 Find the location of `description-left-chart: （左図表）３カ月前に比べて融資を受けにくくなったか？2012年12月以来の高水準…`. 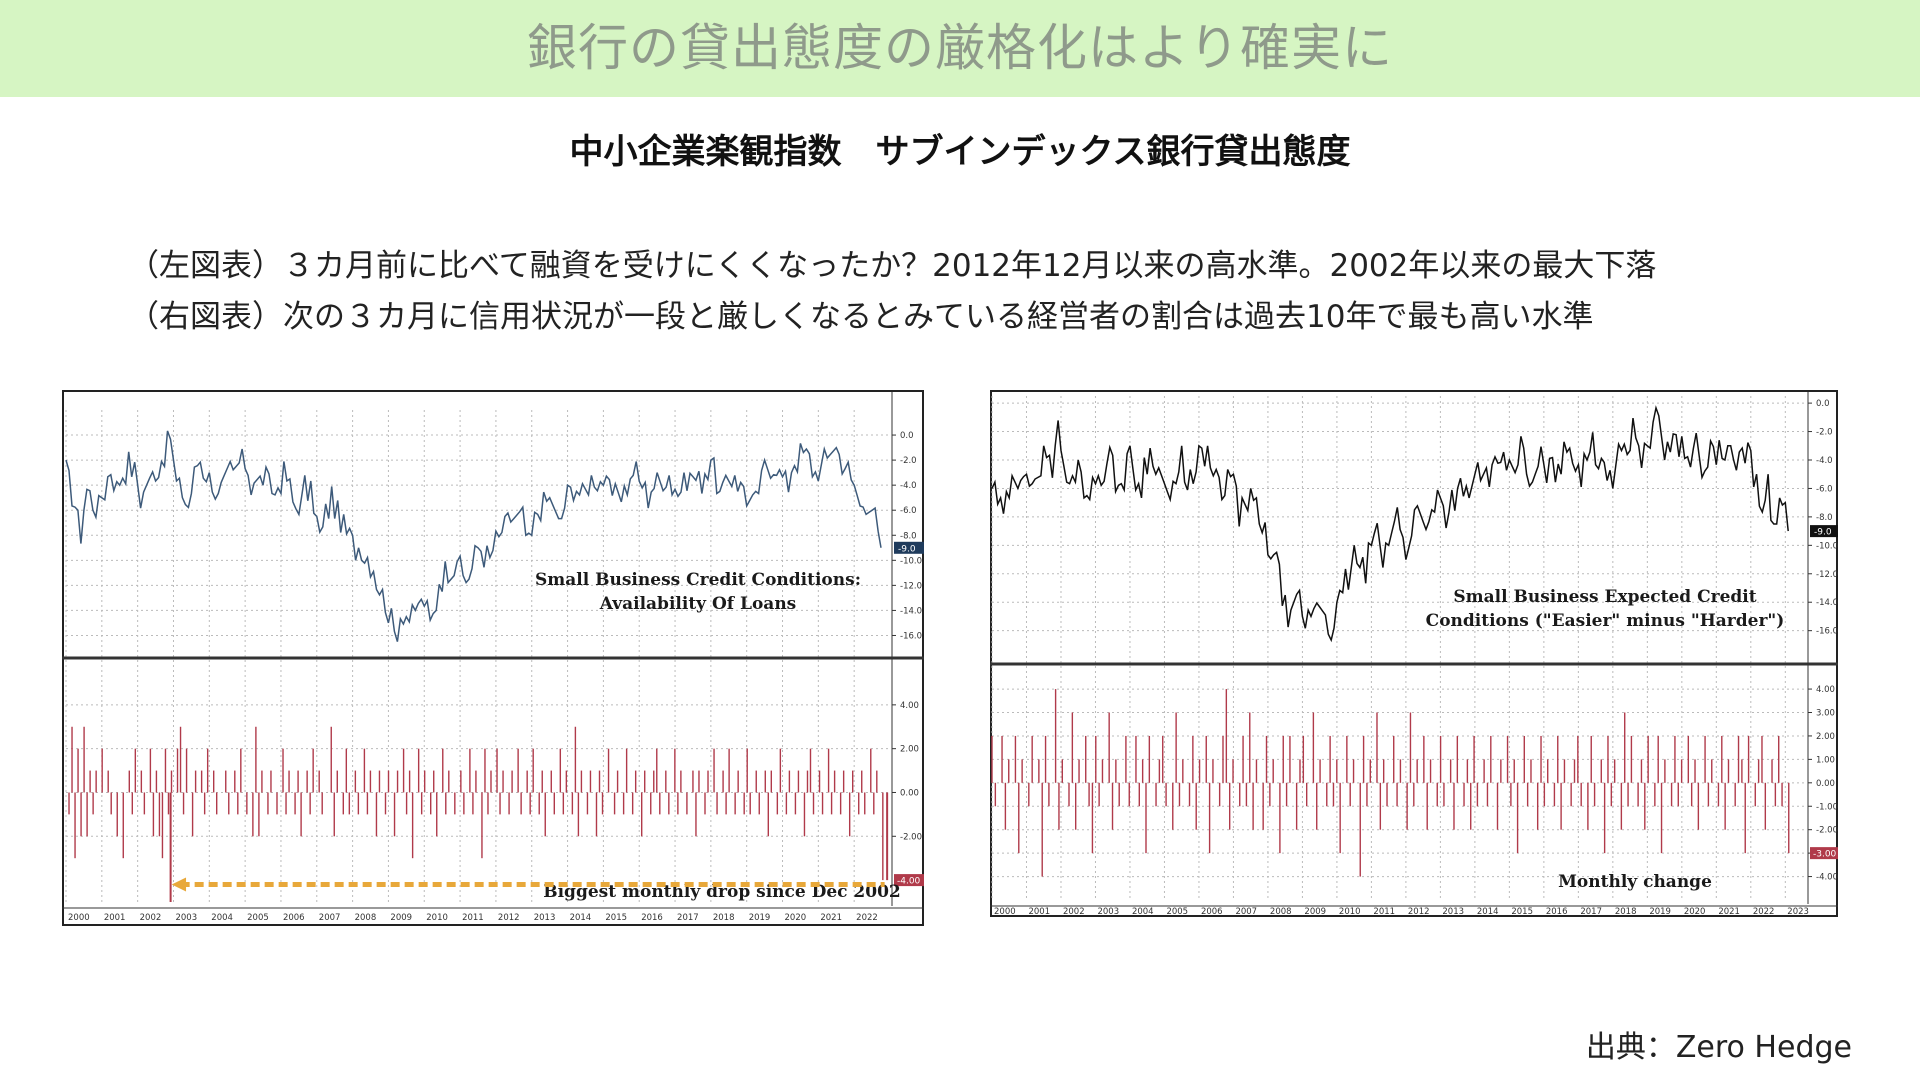

description-left-chart: （左図表）３カ月前に比べて融資を受けにくくなったか？2012年12月以来の高水準… is located at coordinates (892, 266).